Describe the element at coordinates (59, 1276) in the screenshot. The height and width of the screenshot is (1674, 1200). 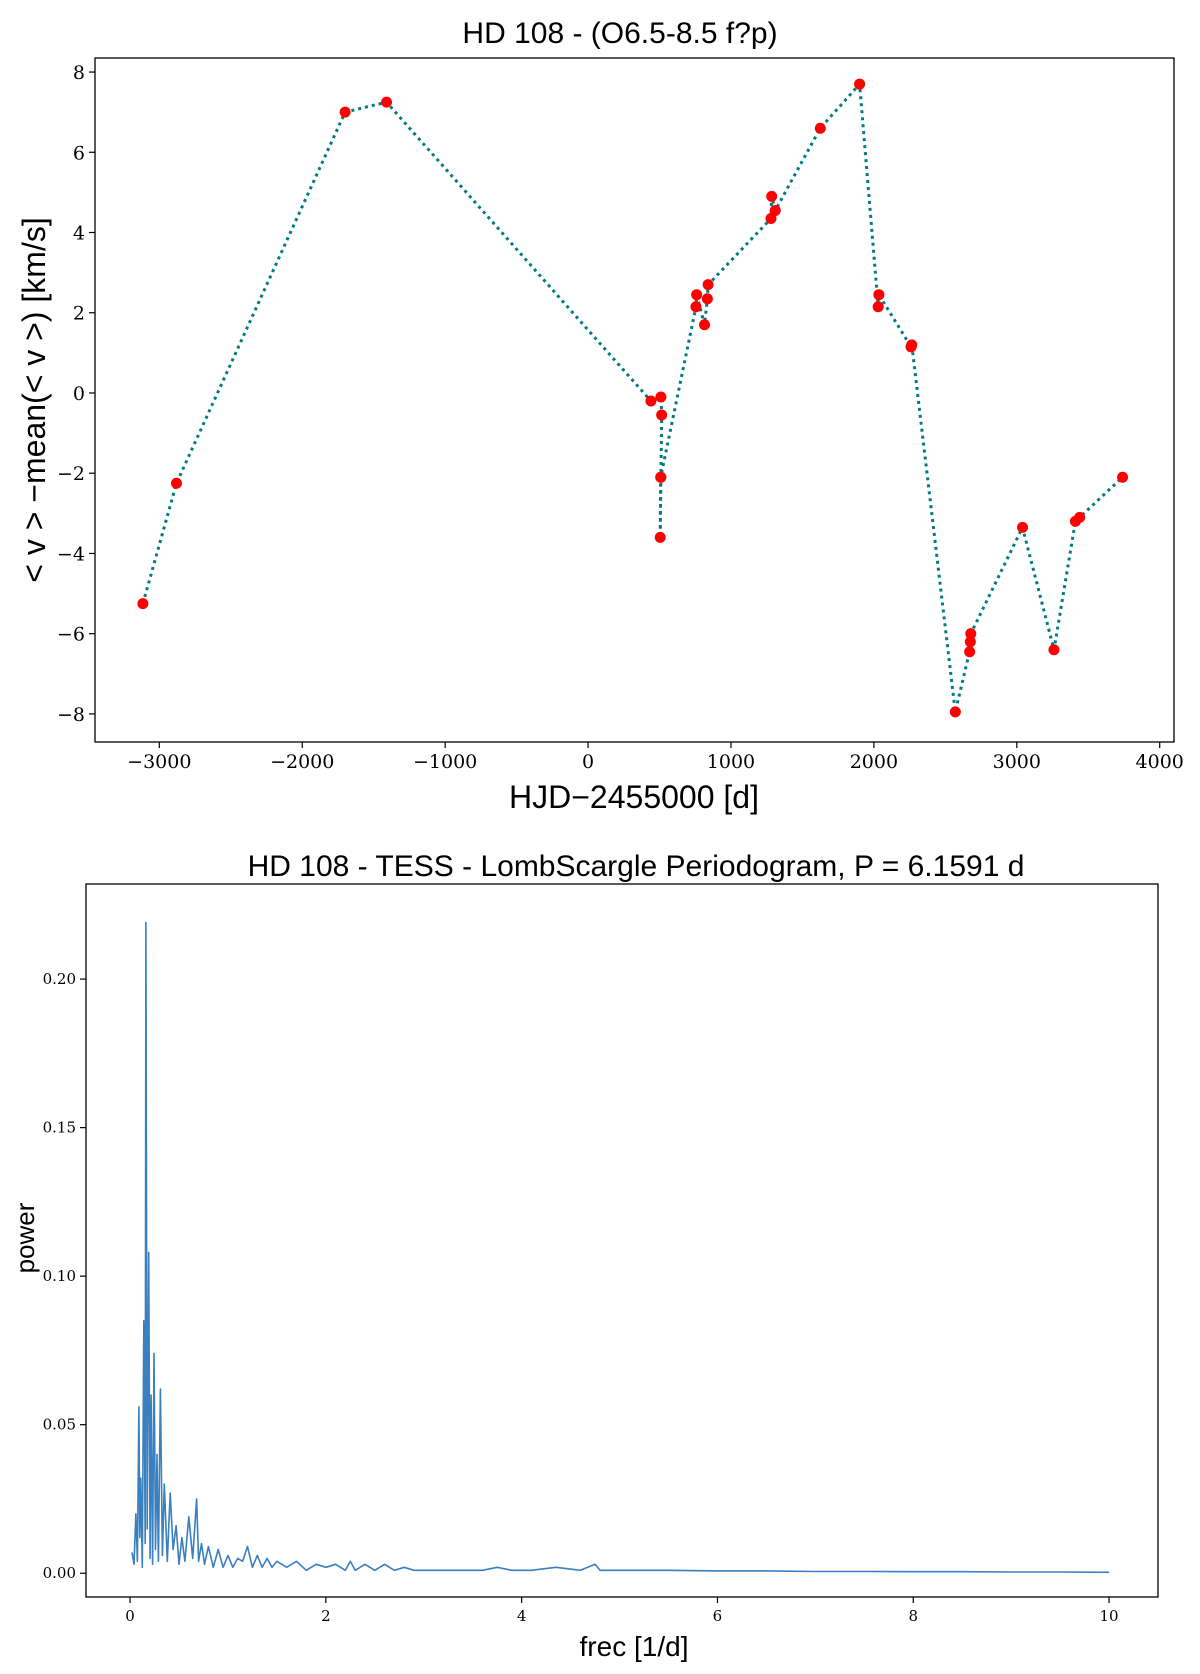
I see `y-tick-label: 0.10` at that location.